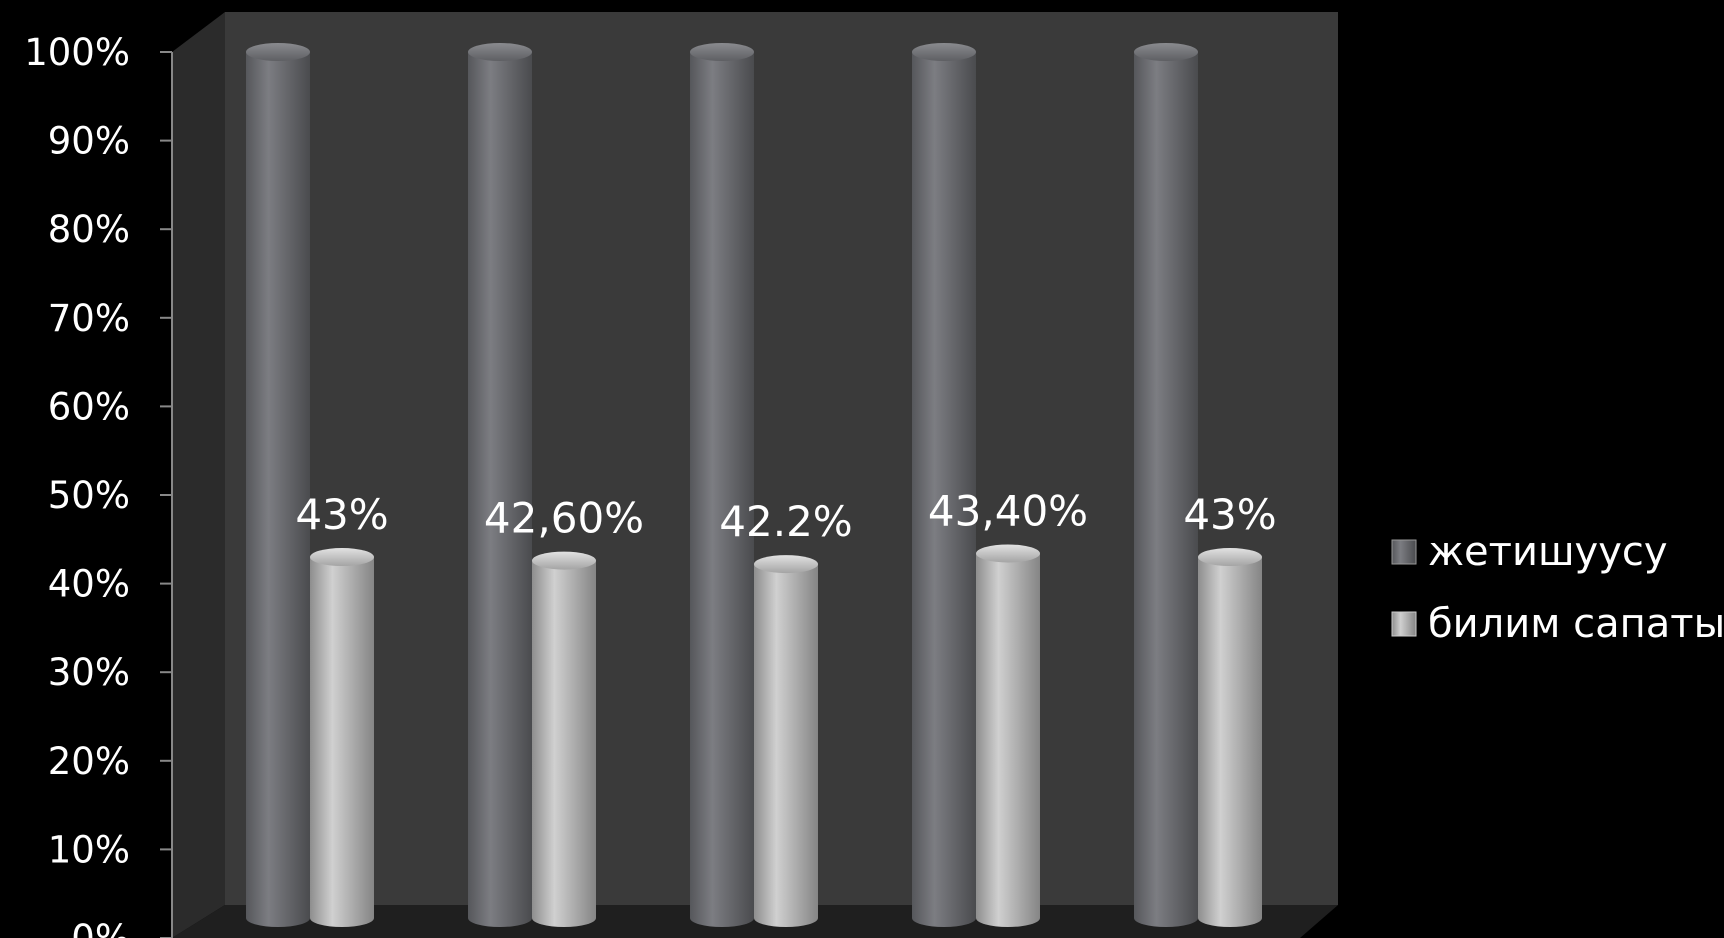  Describe the element at coordinates (564, 518) in the screenshot. I see `data-label-1-1: 42,60%` at that location.